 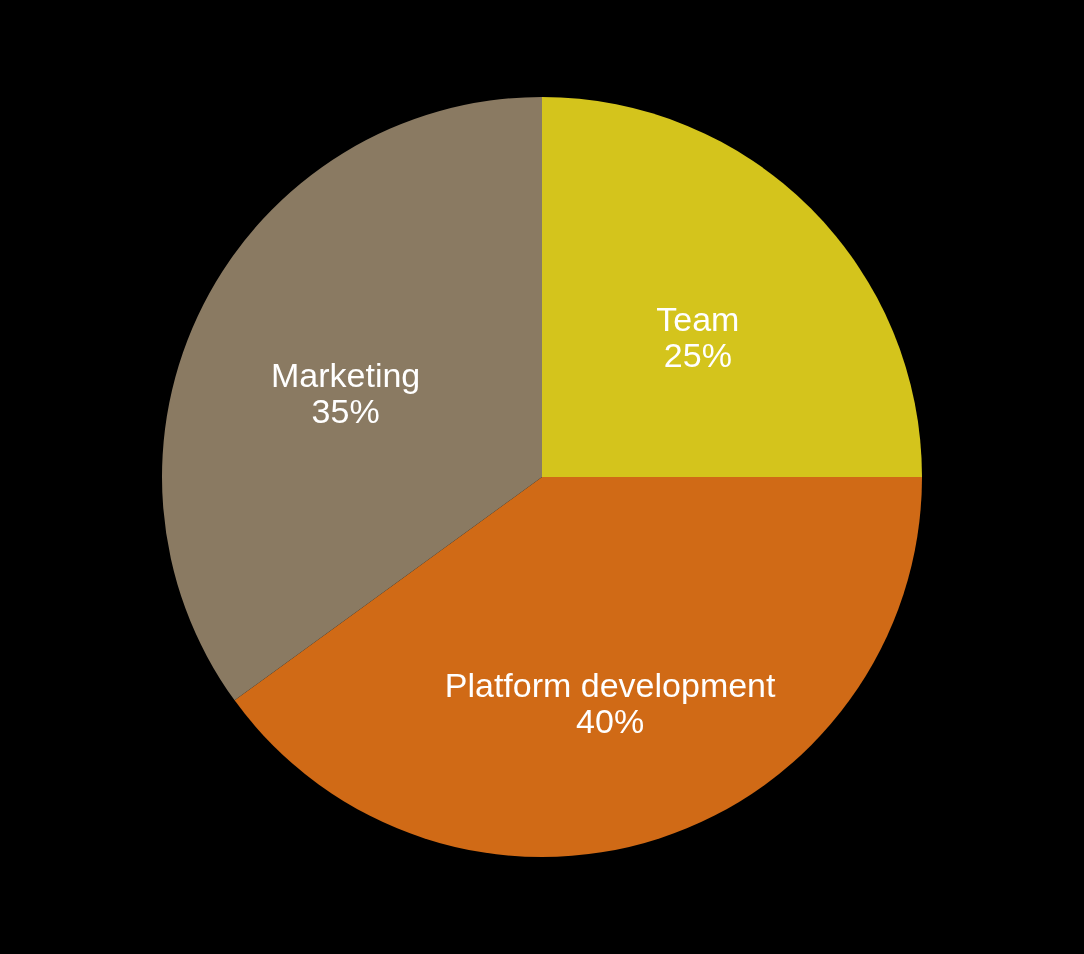 What do you see at coordinates (345, 410) in the screenshot?
I see `data-label: 35%` at bounding box center [345, 410].